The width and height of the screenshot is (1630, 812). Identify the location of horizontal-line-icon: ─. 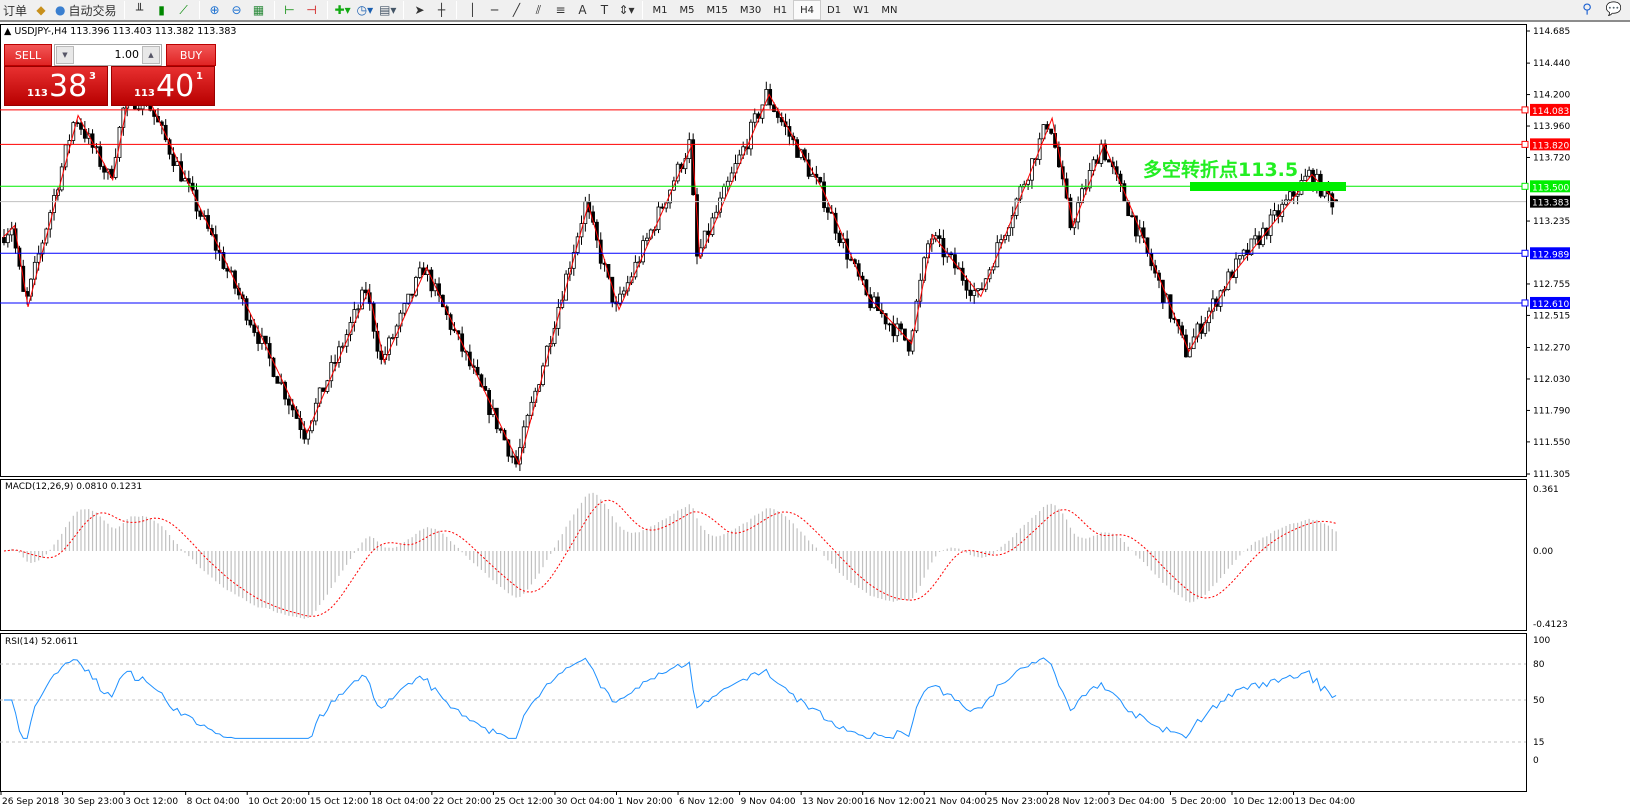
(494, 10).